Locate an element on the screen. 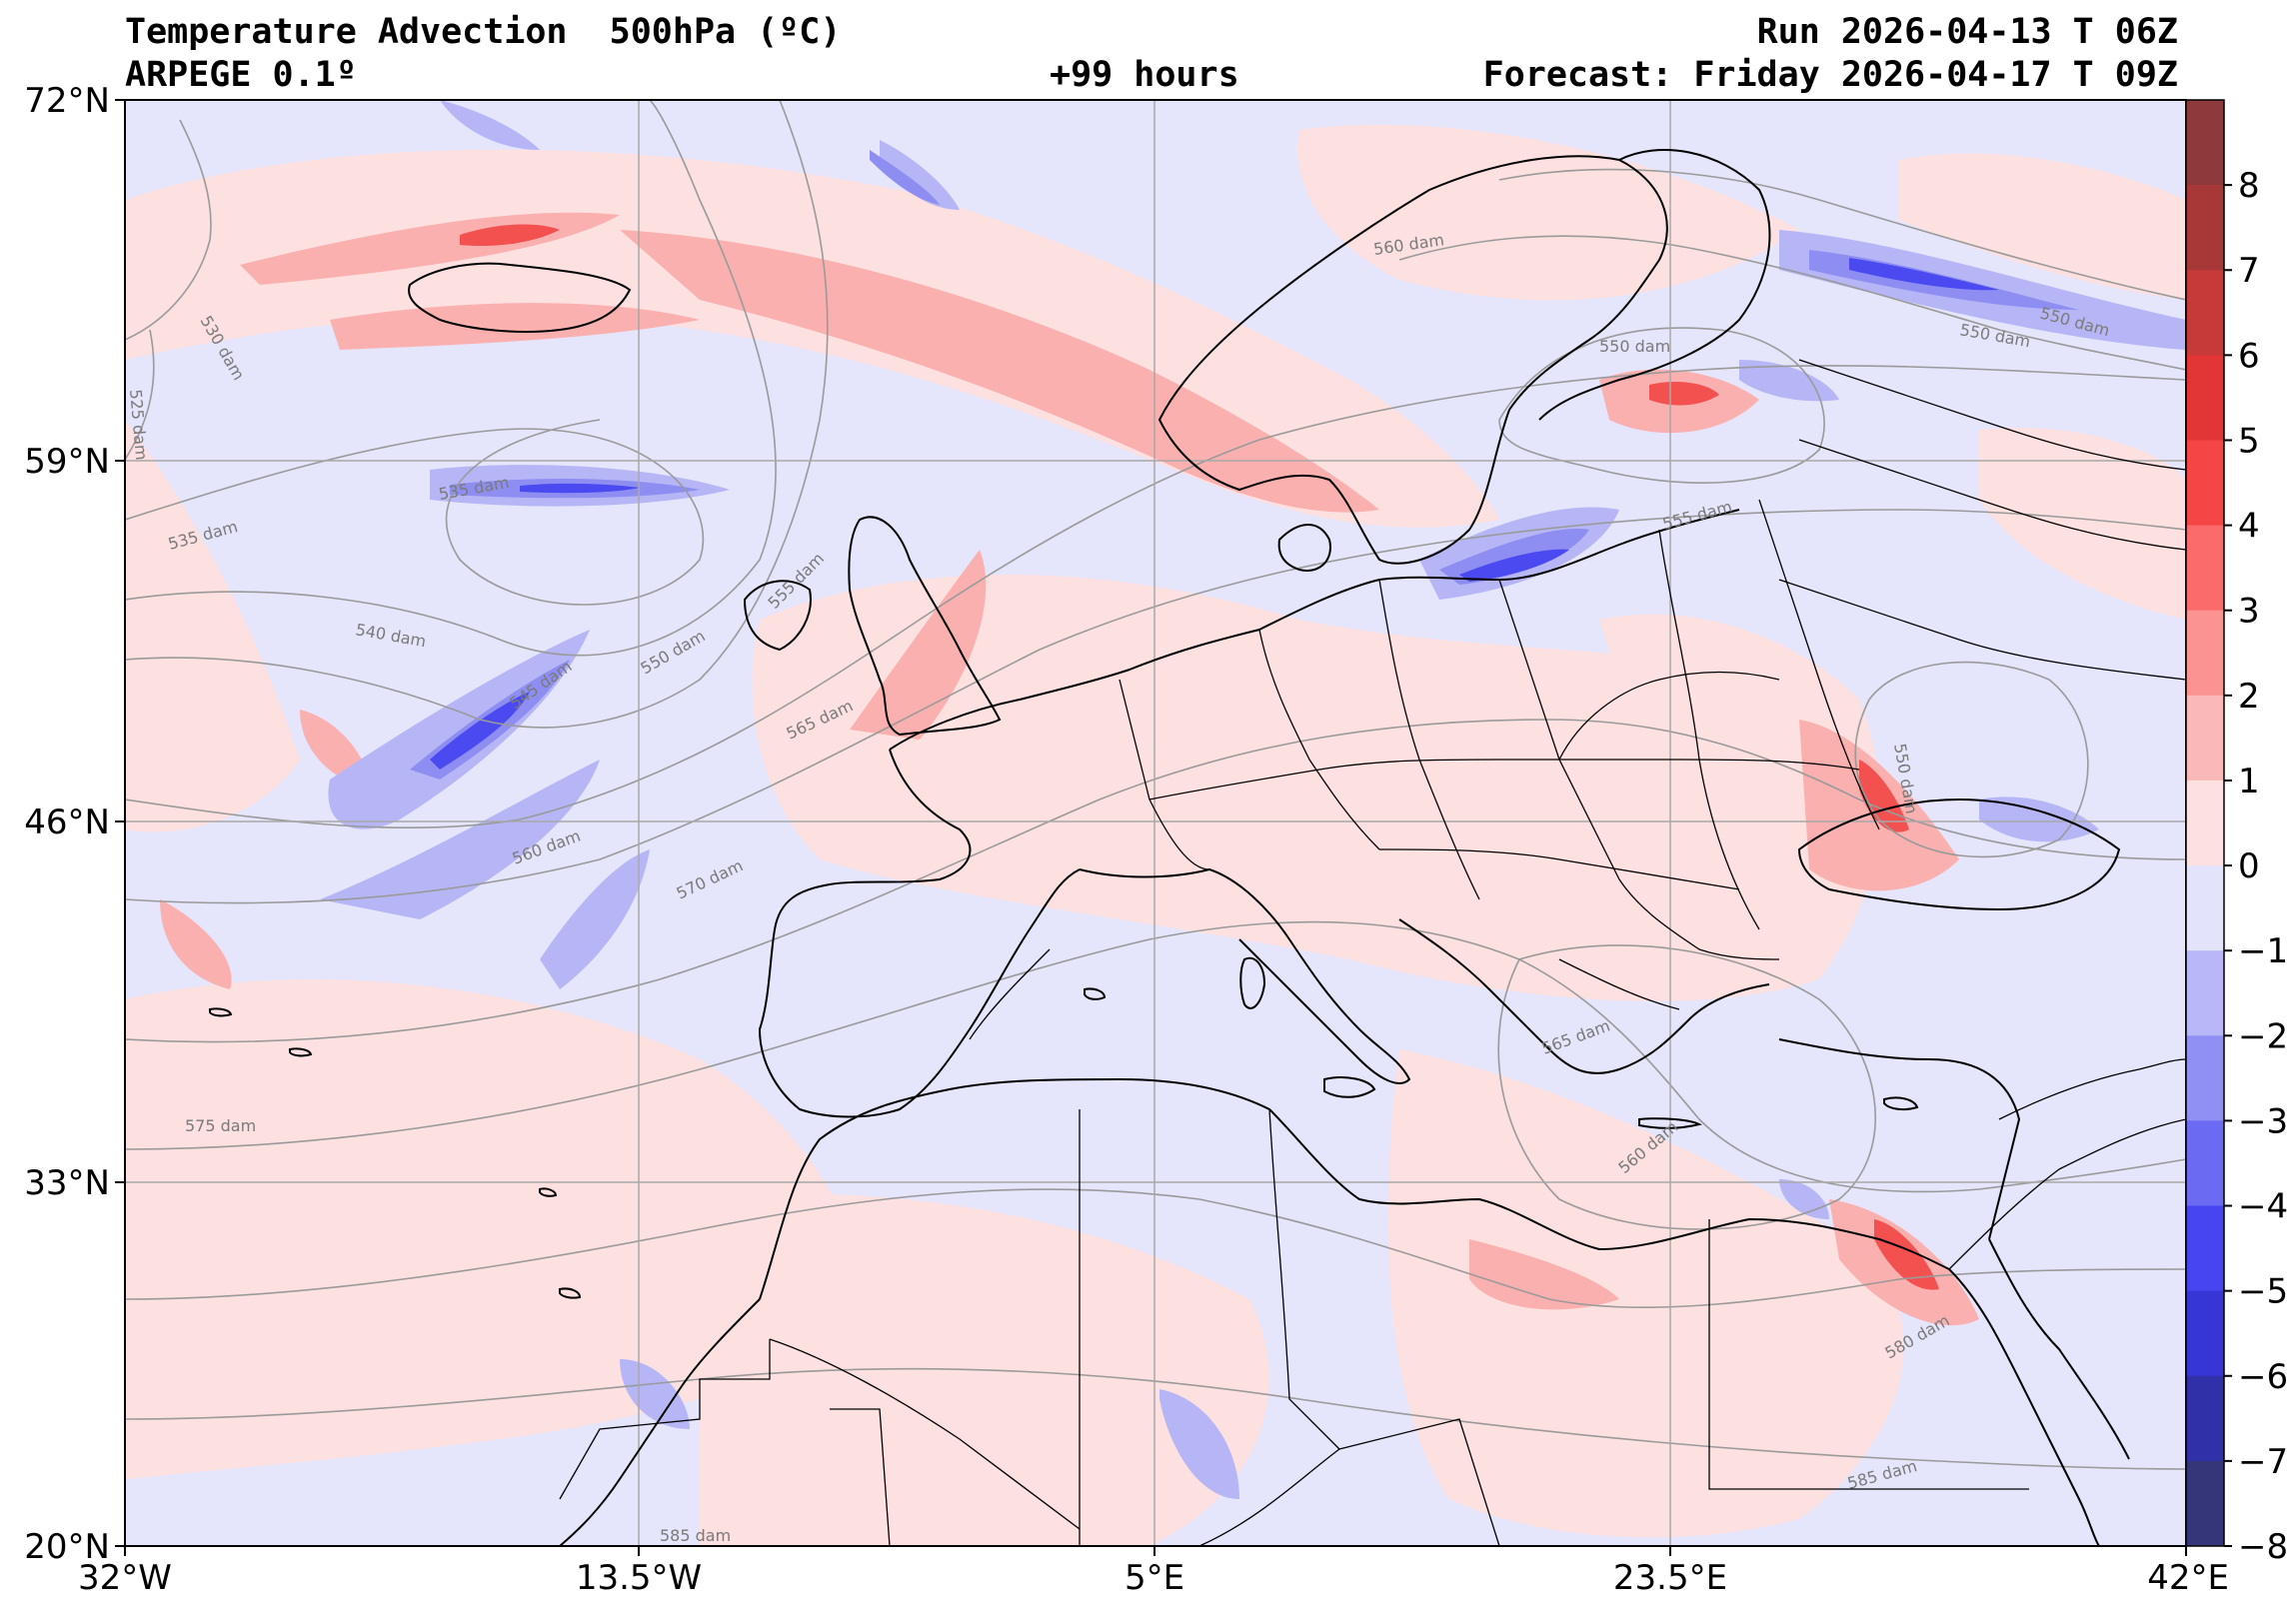 The height and width of the screenshot is (1604, 2296). forecast-hours: +99 hours is located at coordinates (1145, 75).